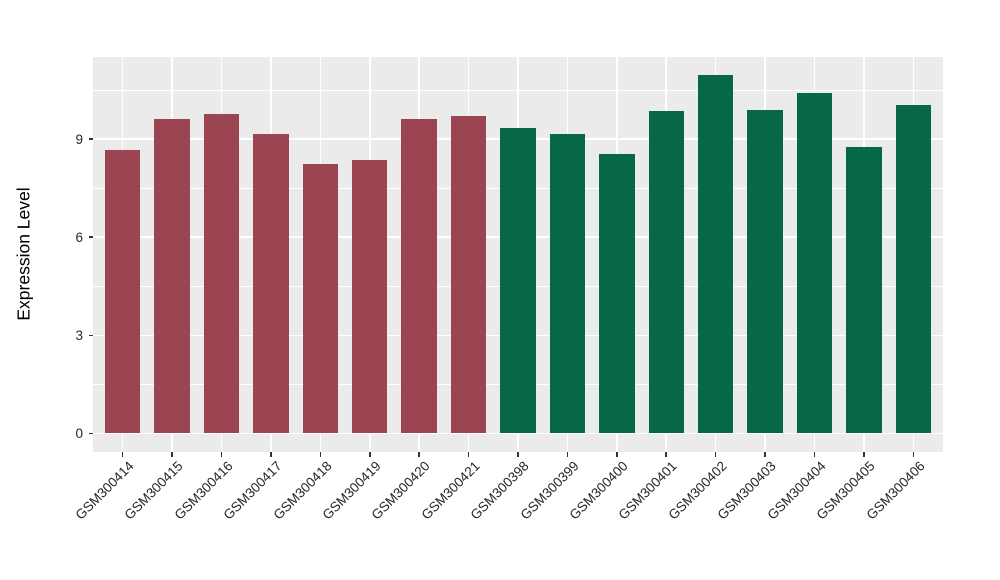 This screenshot has height=580, width=1000. What do you see at coordinates (221, 274) in the screenshot?
I see `bar-GSM300416` at bounding box center [221, 274].